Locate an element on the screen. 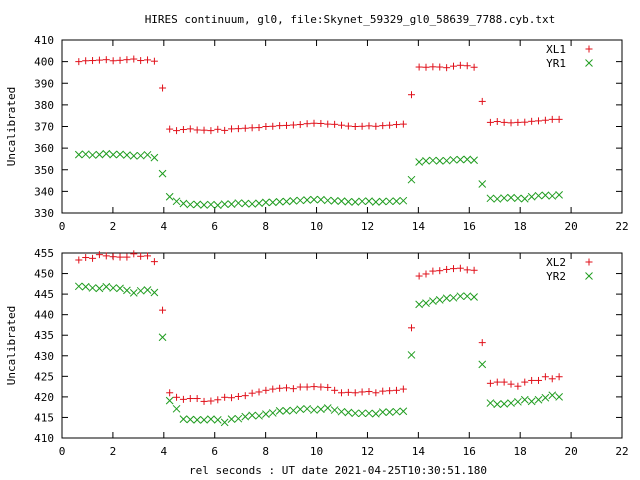 The image size is (640, 480). x-tick-label: 0 is located at coordinates (62, 226).